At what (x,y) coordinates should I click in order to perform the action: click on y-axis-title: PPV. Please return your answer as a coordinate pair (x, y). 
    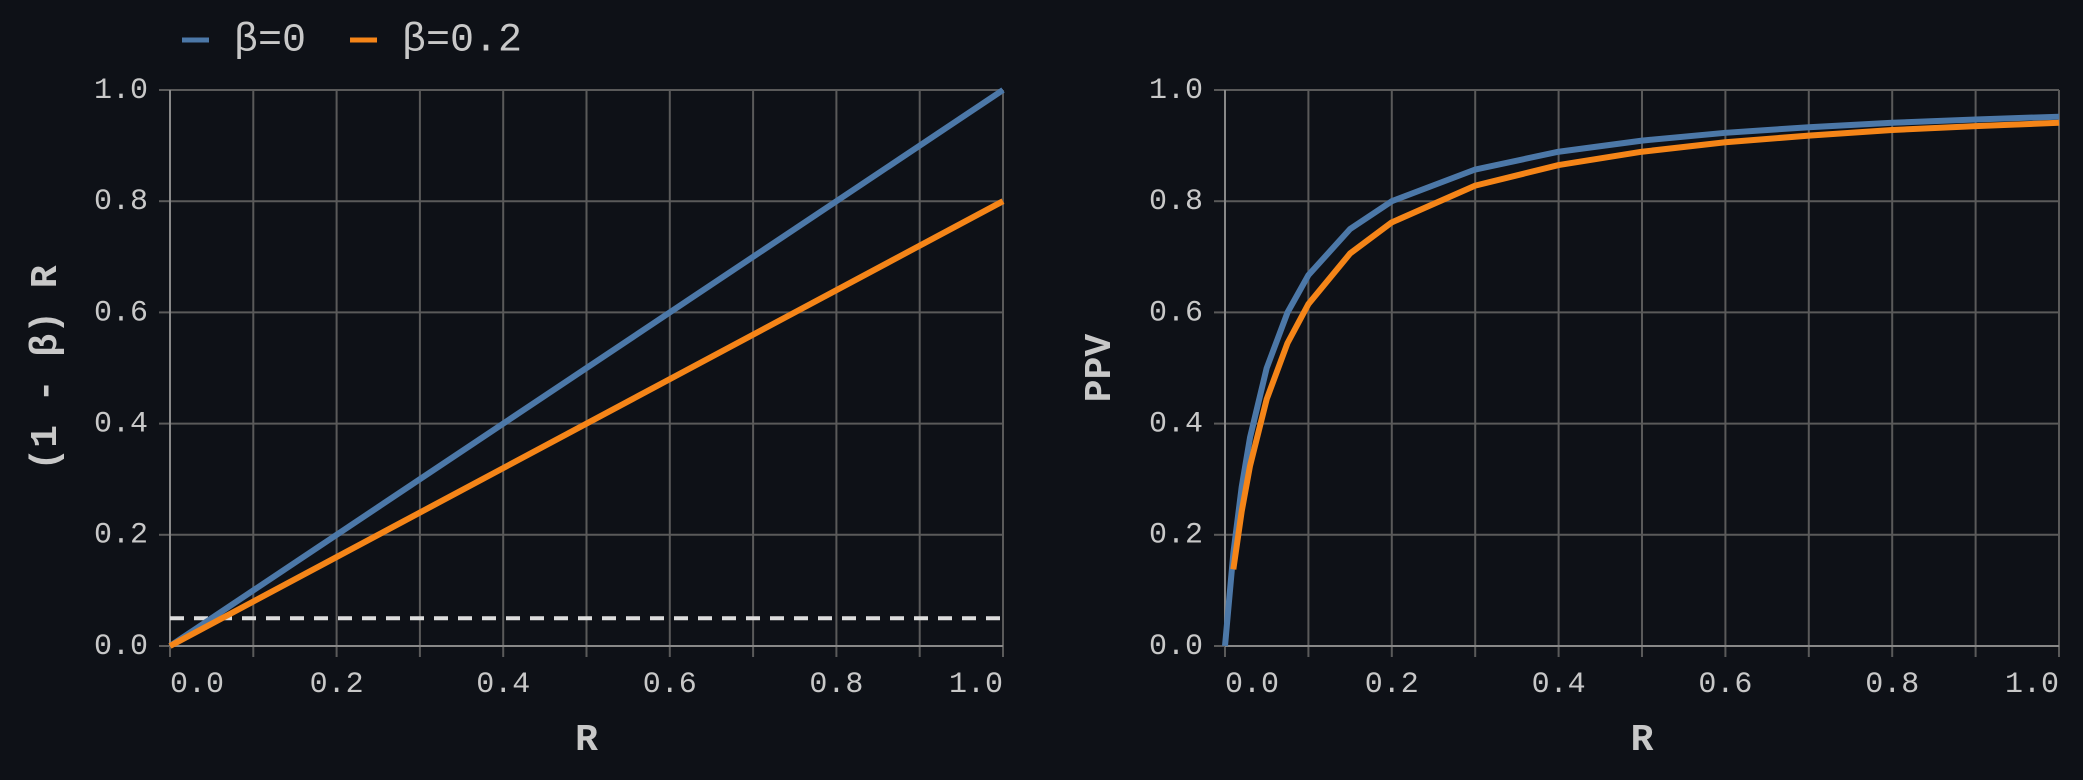
    Looking at the image, I should click on (1100, 368).